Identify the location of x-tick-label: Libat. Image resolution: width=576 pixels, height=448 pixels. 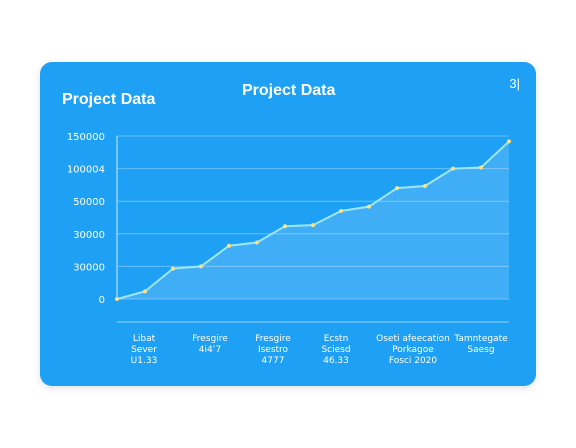
(144, 339).